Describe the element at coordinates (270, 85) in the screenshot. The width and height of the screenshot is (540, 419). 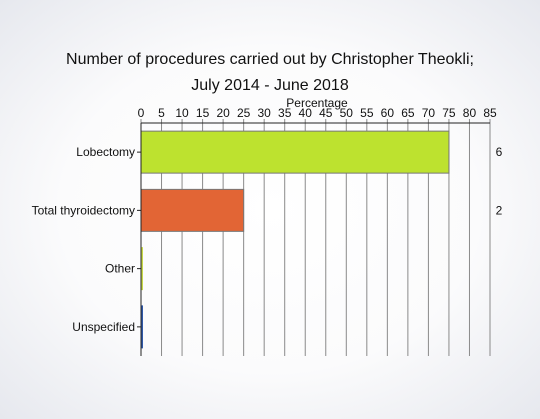
I see `chart-subtitle: July 2014 - June 2018` at that location.